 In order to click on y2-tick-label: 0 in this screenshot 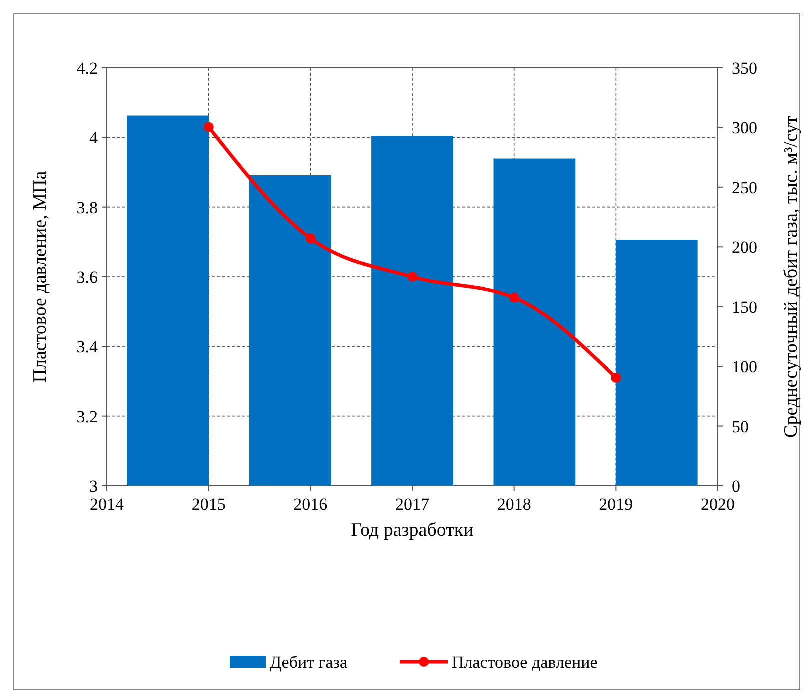, I will do `click(736, 486)`.